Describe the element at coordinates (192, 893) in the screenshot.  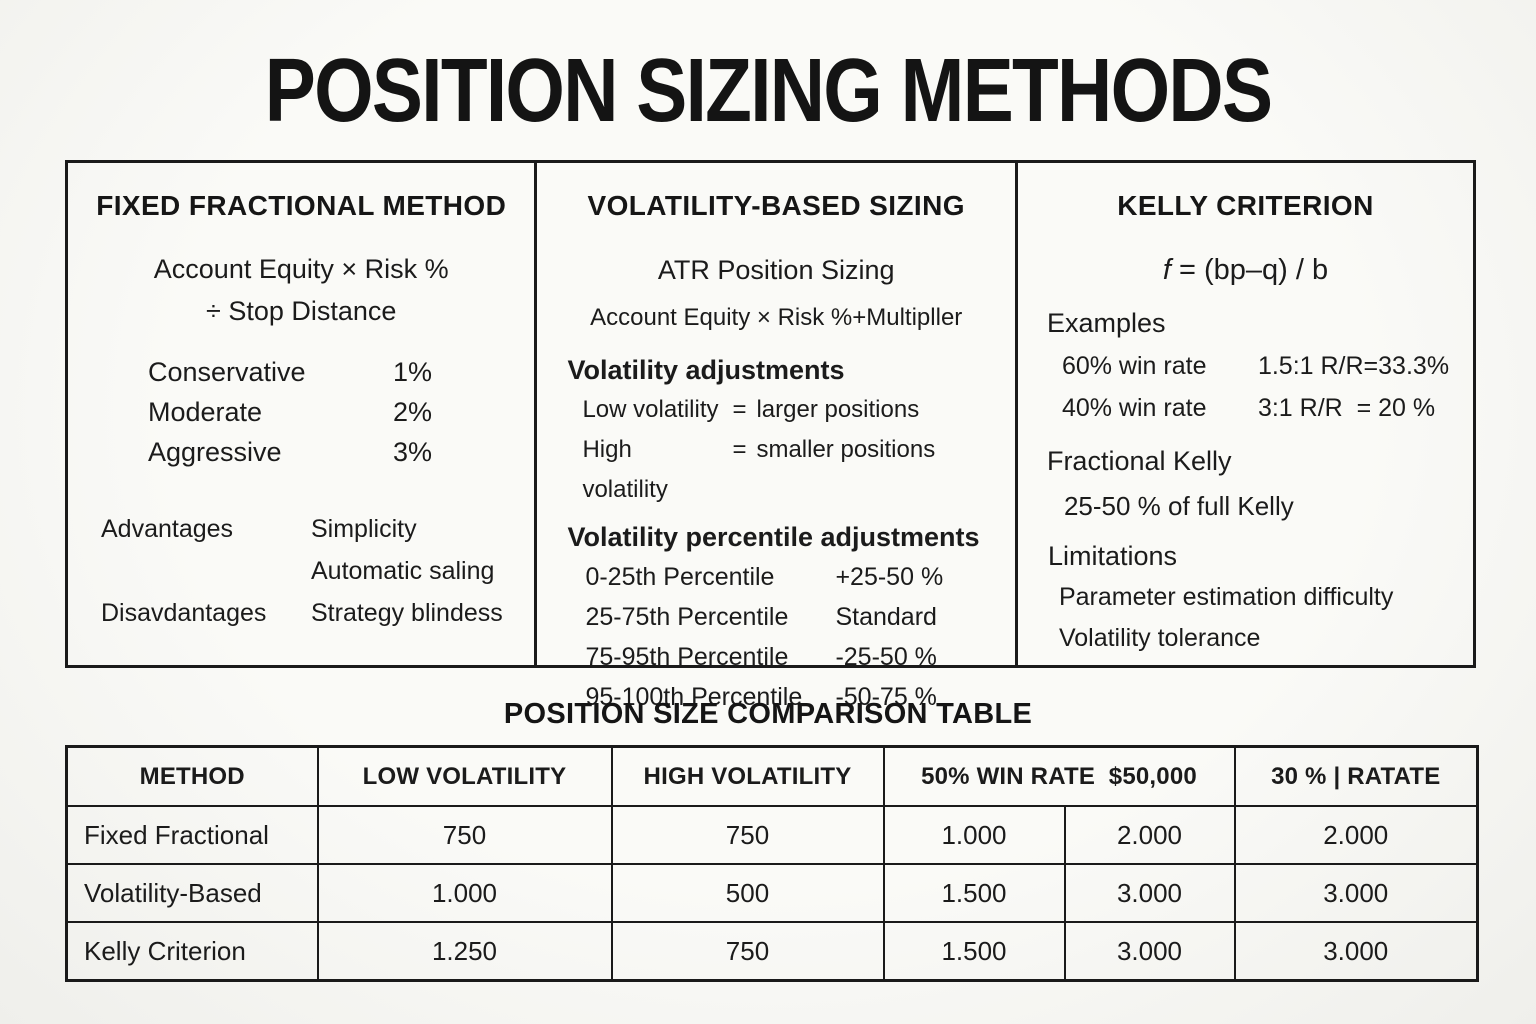
I see `cell-method: Volatility-Based` at that location.